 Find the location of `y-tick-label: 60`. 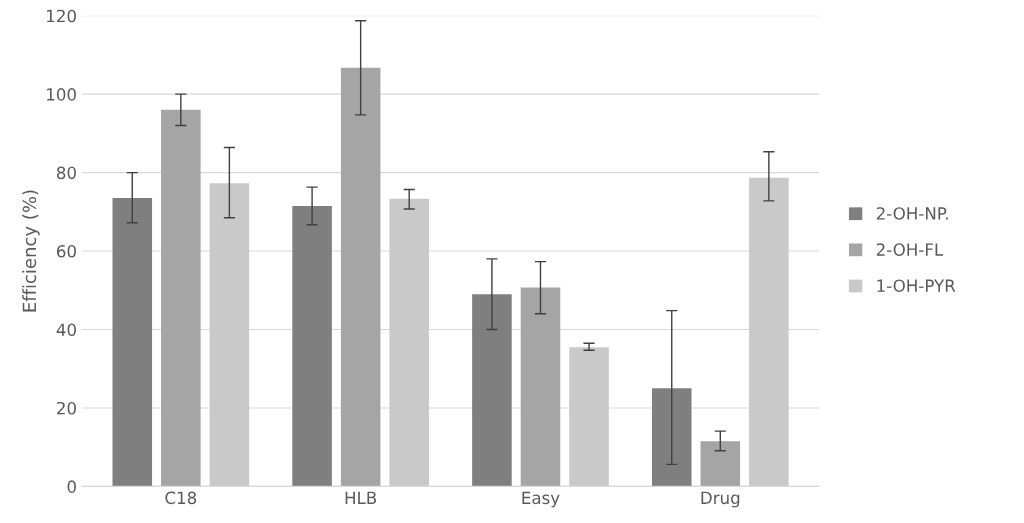

y-tick-label: 60 is located at coordinates (66, 251).